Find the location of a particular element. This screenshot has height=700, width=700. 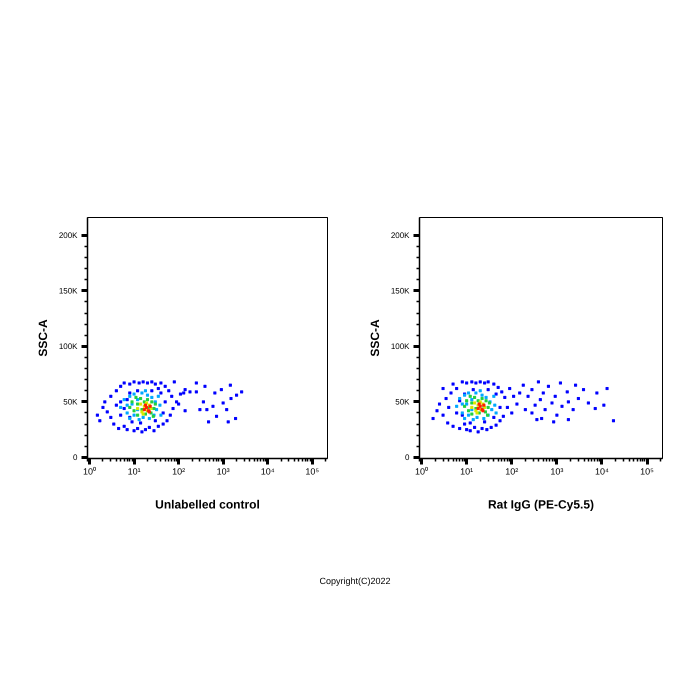

x-axis-title: Unlabelled control is located at coordinates (207, 505).